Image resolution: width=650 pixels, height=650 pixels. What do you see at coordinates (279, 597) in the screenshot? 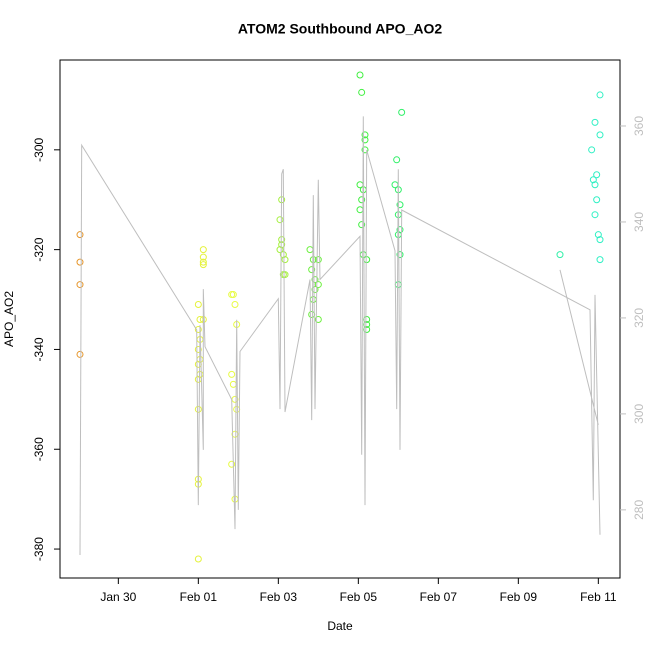
I see `x-tick-label: Feb 03` at bounding box center [279, 597].